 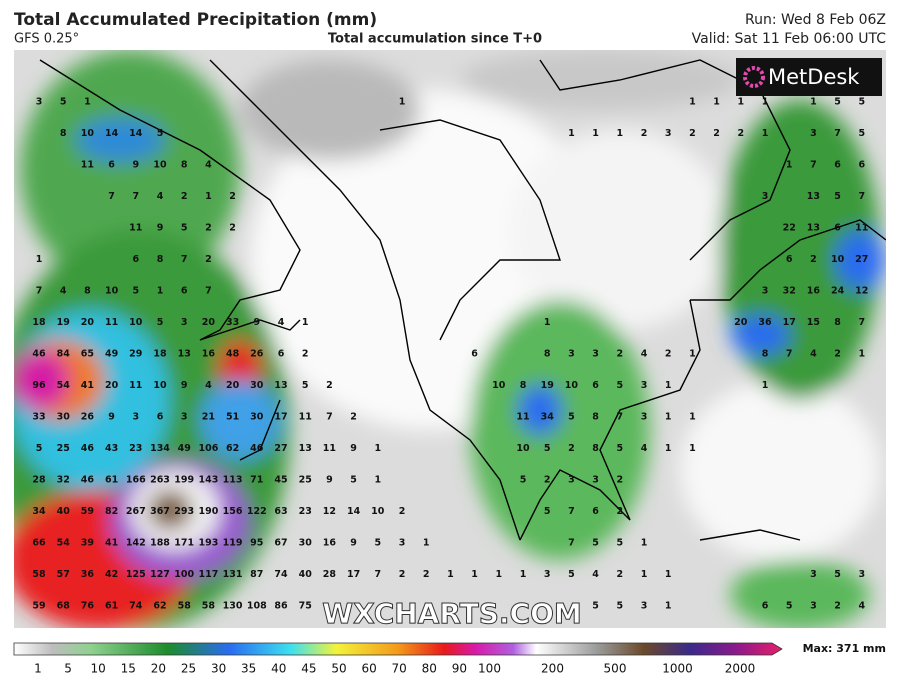 I want to click on colorbar-tick-label: 40, so click(x=278, y=669).